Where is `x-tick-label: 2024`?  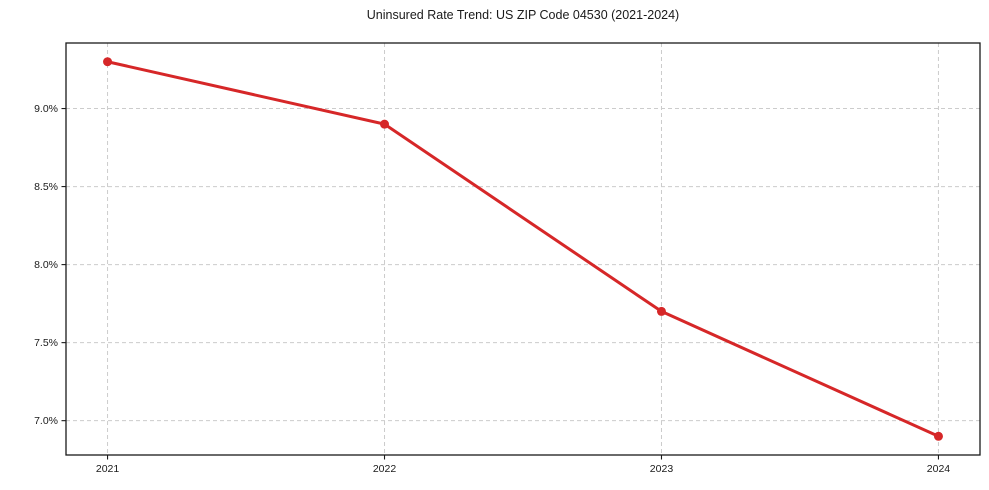 x-tick-label: 2024 is located at coordinates (939, 469).